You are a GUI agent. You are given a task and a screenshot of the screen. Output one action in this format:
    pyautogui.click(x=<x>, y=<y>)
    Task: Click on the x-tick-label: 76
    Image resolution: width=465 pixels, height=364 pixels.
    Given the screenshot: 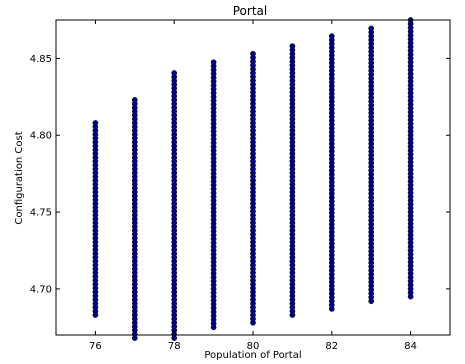 What is the action you would take?
    pyautogui.click(x=95, y=346)
    